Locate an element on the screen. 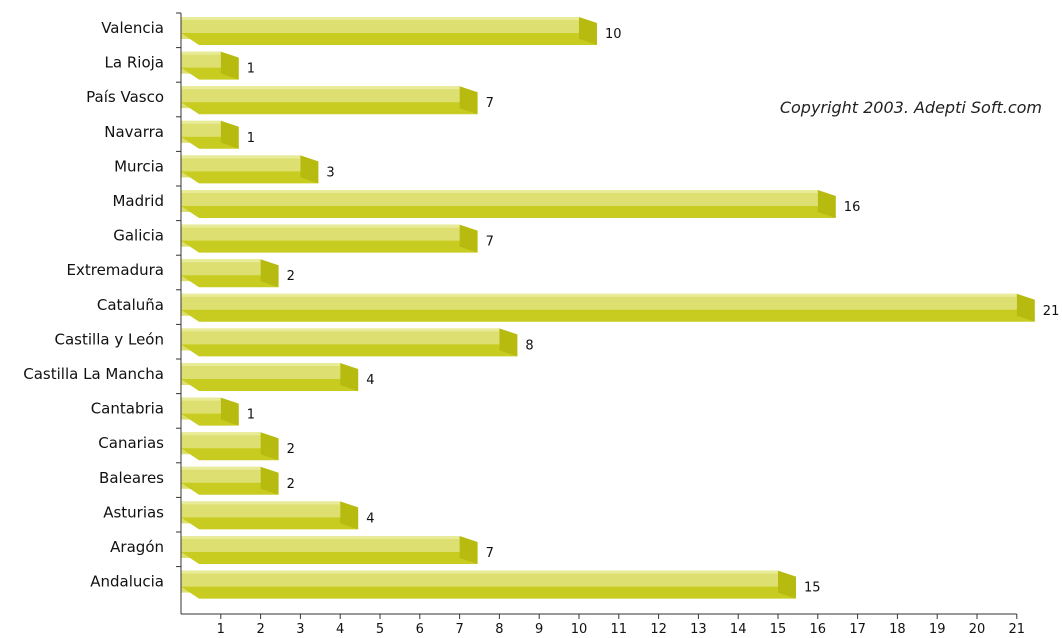 This screenshot has height=638, width=1062. bar-madrid is located at coordinates (508, 204).